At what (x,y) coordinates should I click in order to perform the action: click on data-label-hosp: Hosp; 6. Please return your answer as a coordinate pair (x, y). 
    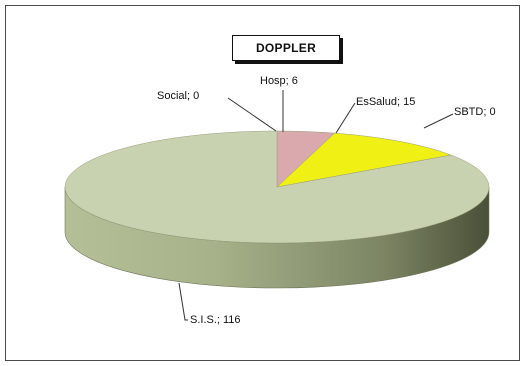
    Looking at the image, I should click on (279, 81).